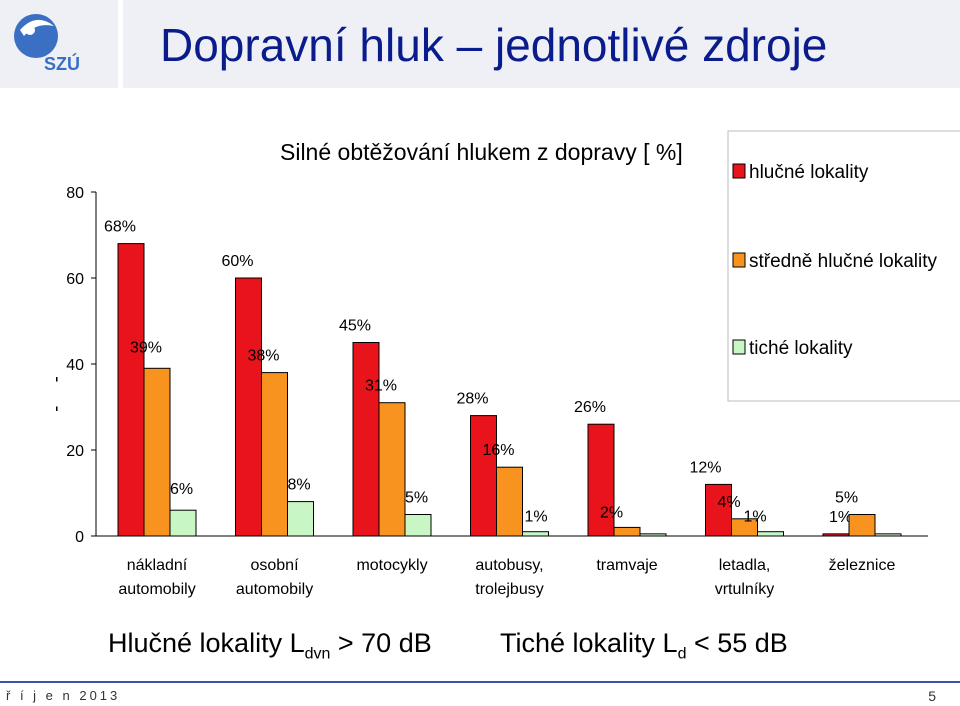  What do you see at coordinates (381, 643) in the screenshot?
I see `note-noisy-suffix: > 70 dB` at bounding box center [381, 643].